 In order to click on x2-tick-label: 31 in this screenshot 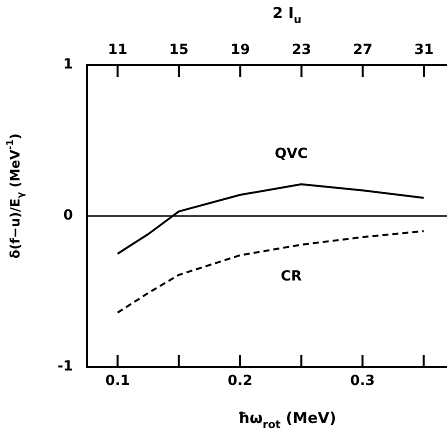, I will do `click(424, 50)`.